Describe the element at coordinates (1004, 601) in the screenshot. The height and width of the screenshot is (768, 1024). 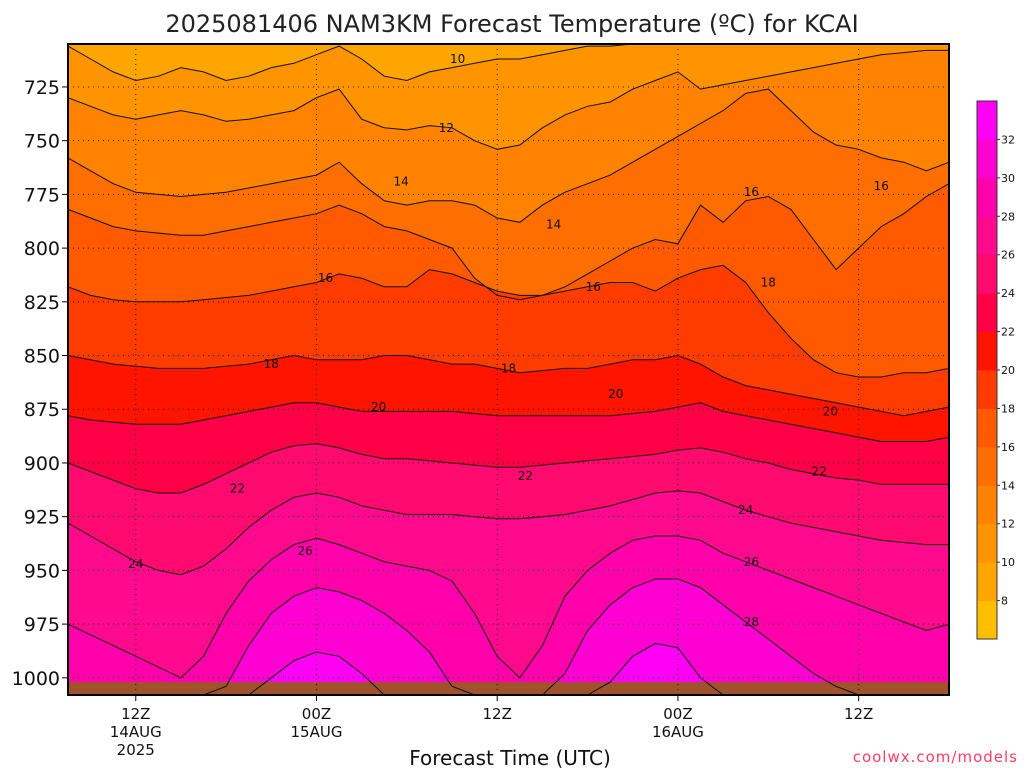
I see `colorbar-label: 8` at that location.